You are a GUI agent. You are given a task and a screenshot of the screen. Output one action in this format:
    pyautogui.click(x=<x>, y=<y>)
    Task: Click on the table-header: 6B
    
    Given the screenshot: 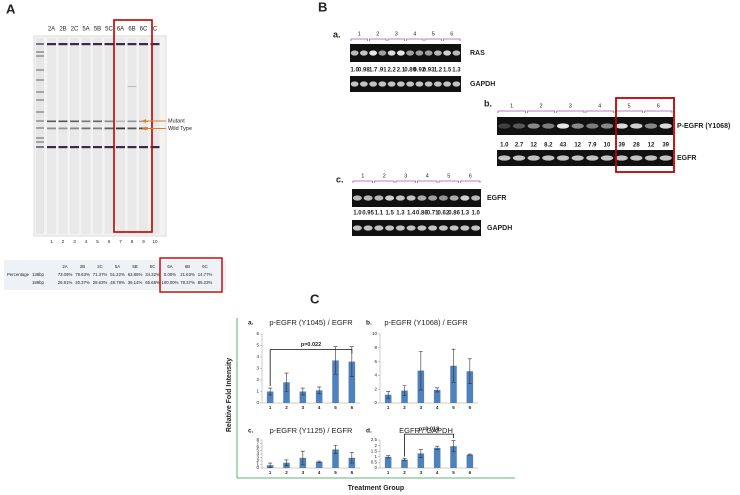 What is the action you would take?
    pyautogui.click(x=187, y=266)
    